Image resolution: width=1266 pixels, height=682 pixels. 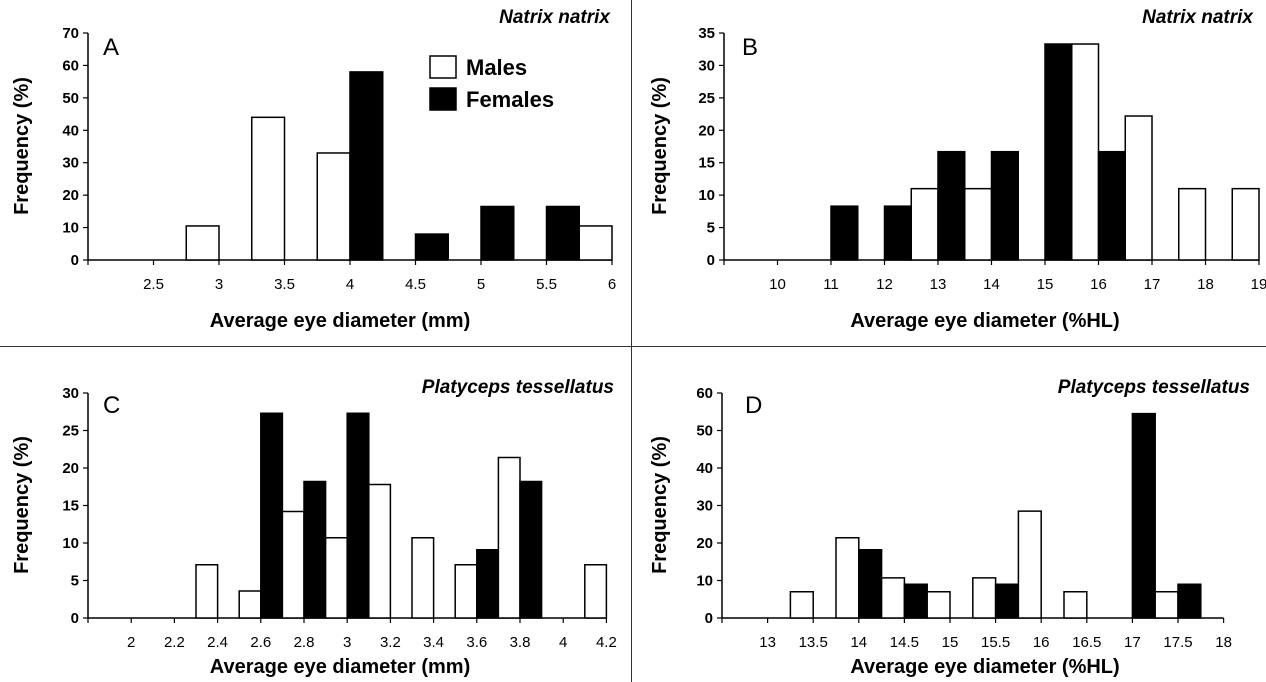 What do you see at coordinates (1045, 284) in the screenshot?
I see `x-tick-label-b: 15` at bounding box center [1045, 284].